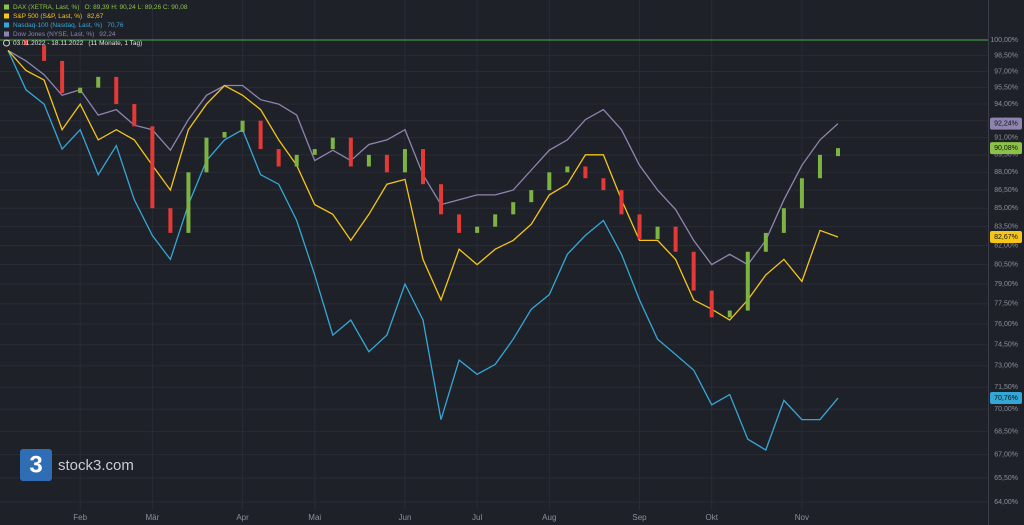  Describe the element at coordinates (242, 517) in the screenshot. I see `x-tick-label: Apr` at that location.